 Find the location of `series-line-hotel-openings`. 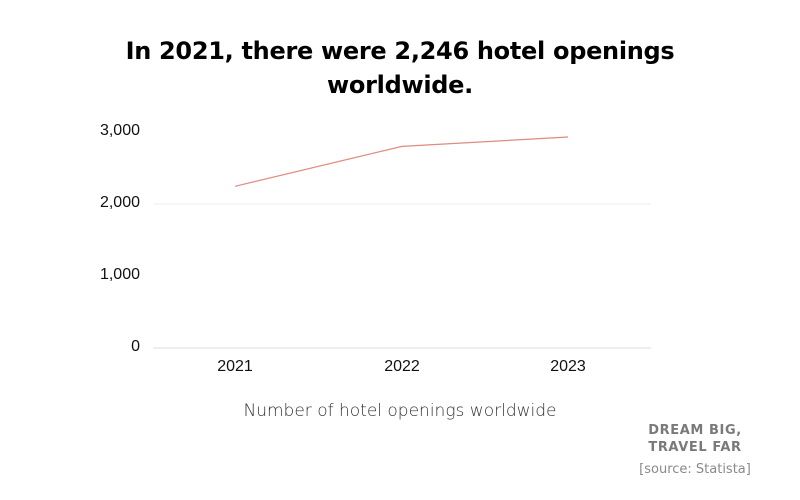

series-line-hotel-openings is located at coordinates (401, 161).